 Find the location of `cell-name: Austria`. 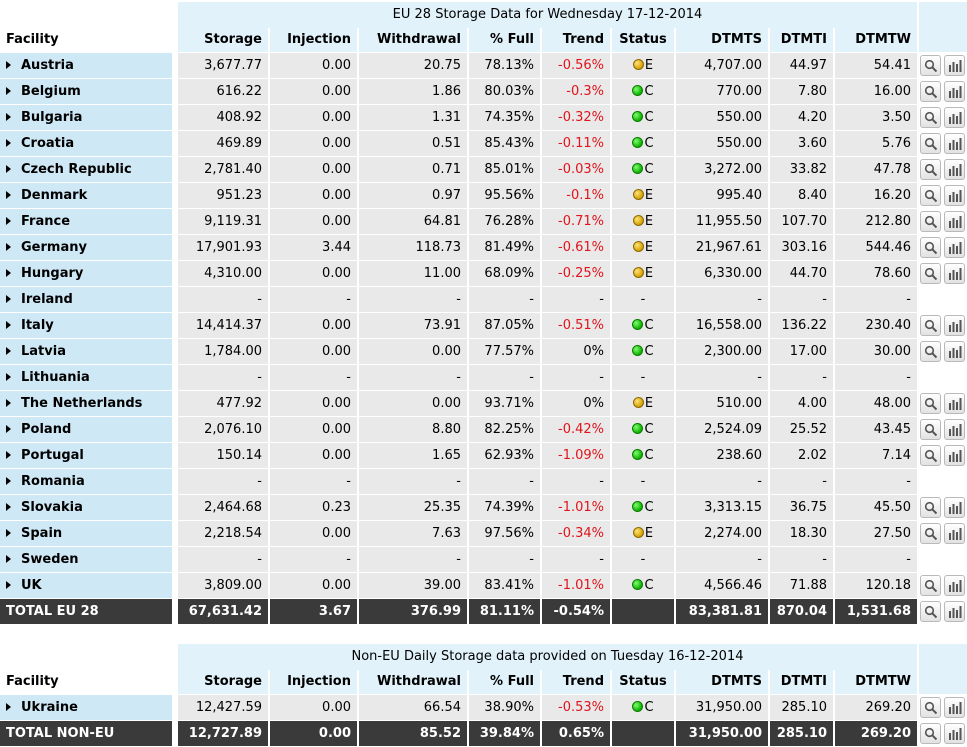

cell-name: Austria is located at coordinates (86, 65).